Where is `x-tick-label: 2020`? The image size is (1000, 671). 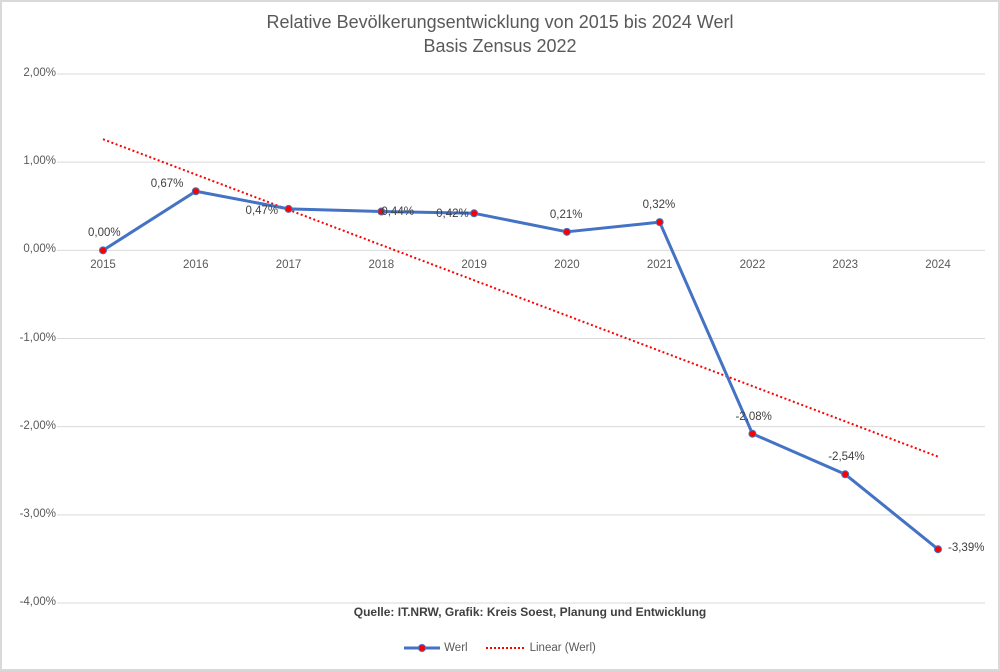
x-tick-label: 2020 is located at coordinates (567, 265).